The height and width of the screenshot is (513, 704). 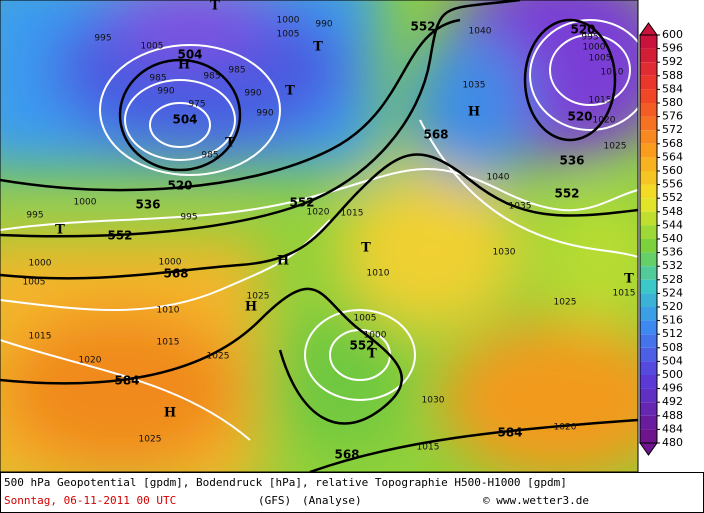 What do you see at coordinates (672, 401) in the screenshot?
I see `colorbar-label: 492` at bounding box center [672, 401].